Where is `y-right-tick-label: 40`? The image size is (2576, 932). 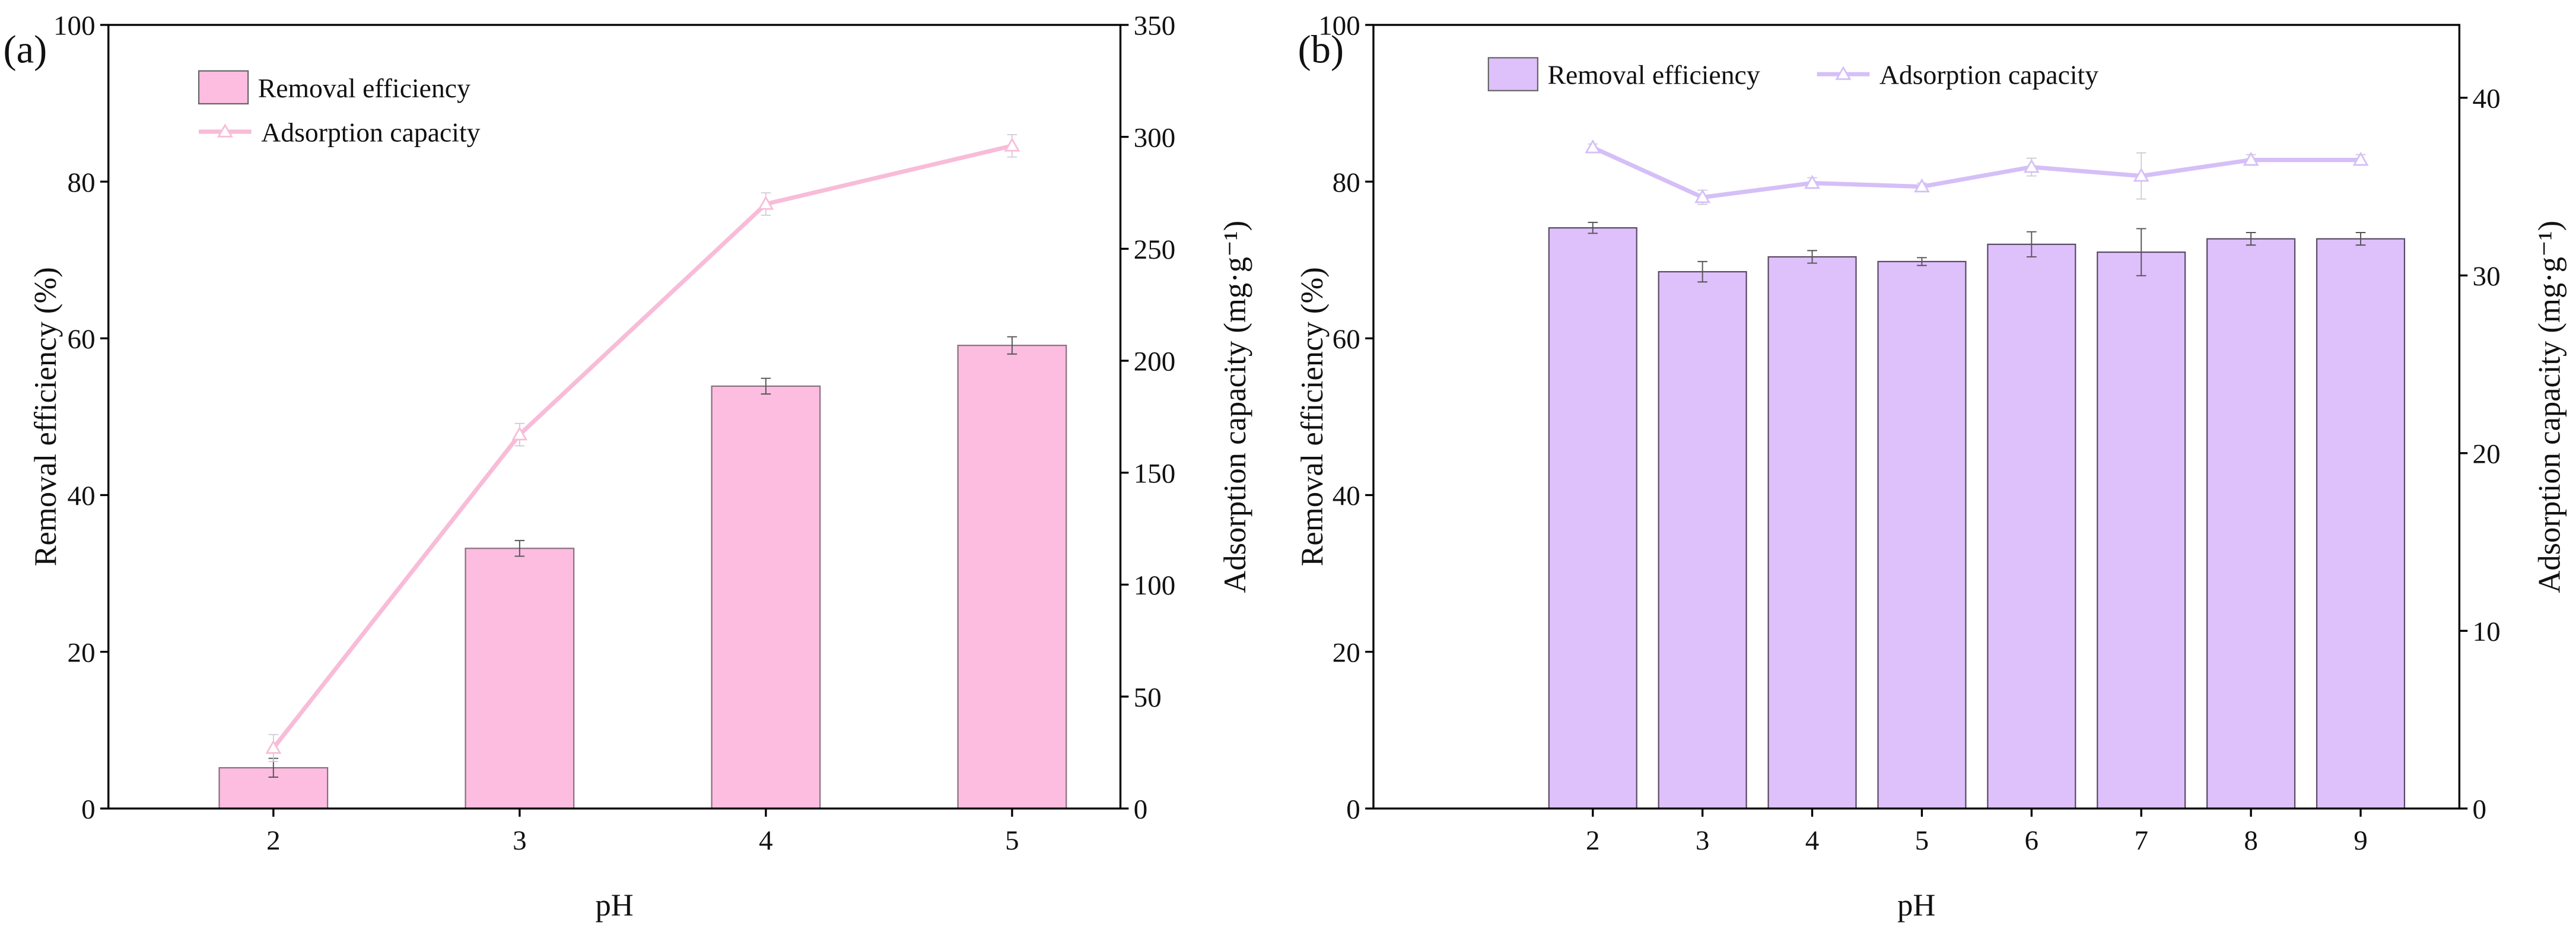 y-right-tick-label: 40 is located at coordinates (2487, 98).